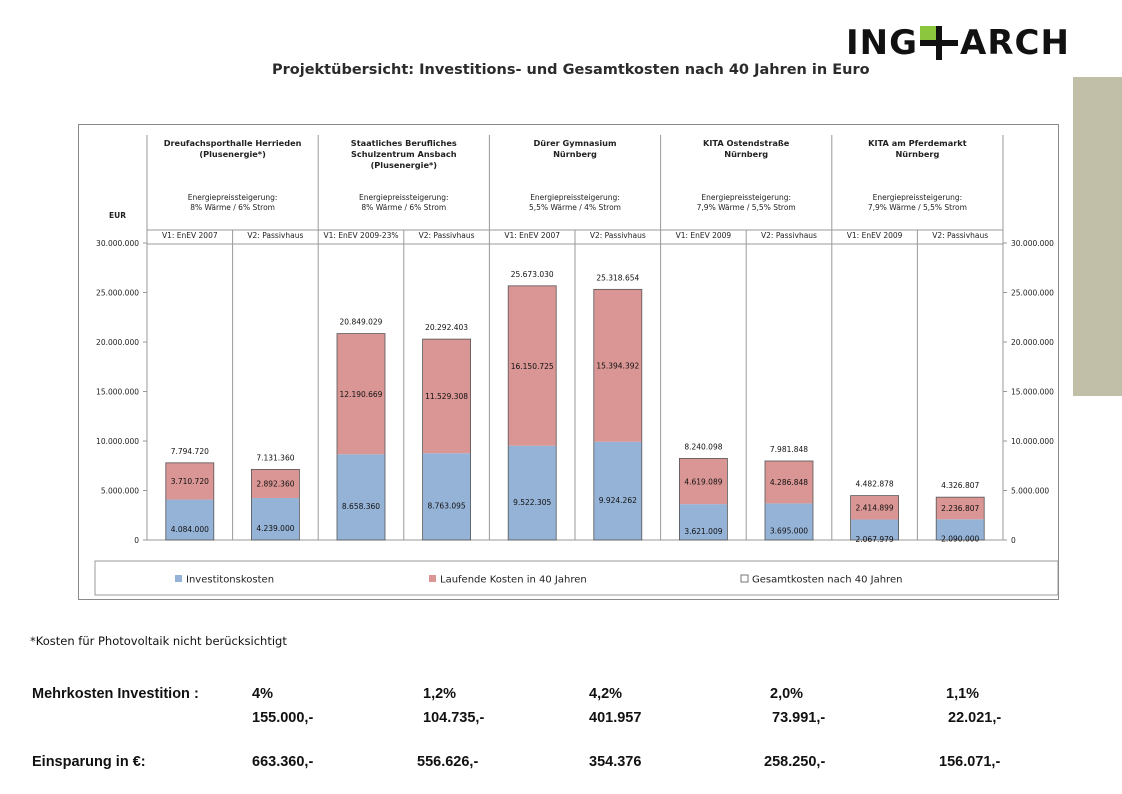 This screenshot has width=1122, height=794. I want to click on einsparung-amount: 556.626,-, so click(448, 762).